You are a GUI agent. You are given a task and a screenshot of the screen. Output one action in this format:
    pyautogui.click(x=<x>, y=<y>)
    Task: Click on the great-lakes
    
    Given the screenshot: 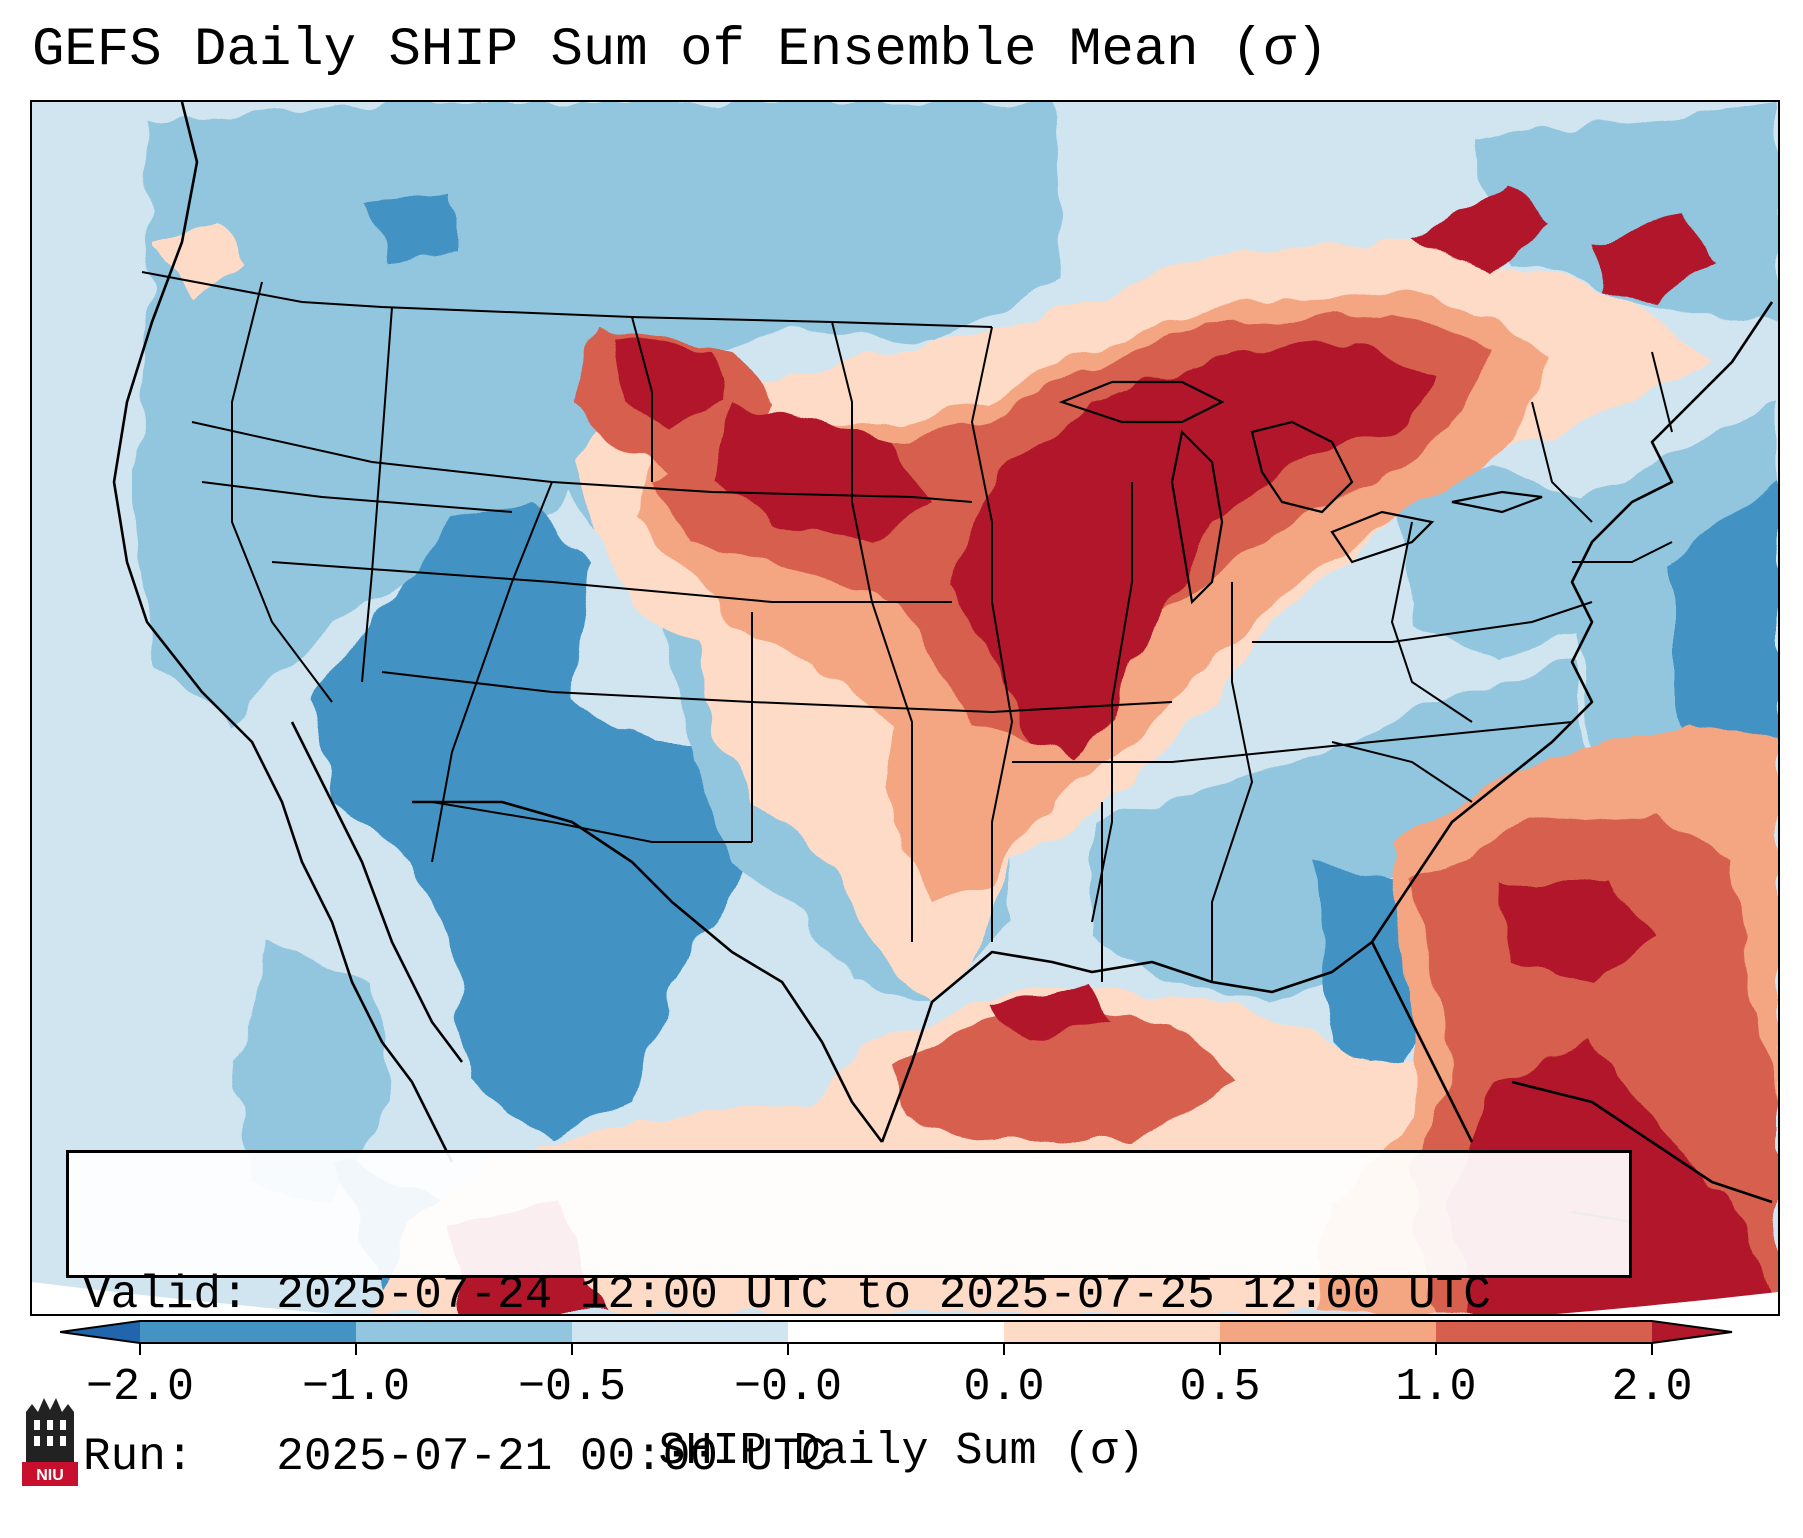 What is the action you would take?
    pyautogui.click(x=1300, y=492)
    